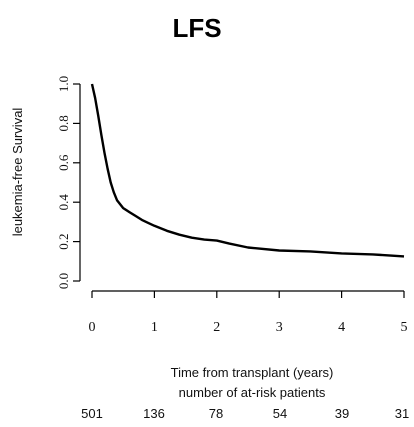 Image resolution: width=414 pixels, height=427 pixels. Describe the element at coordinates (17, 172) in the screenshot. I see `y-axis-label: leukemia-free Survival` at that location.